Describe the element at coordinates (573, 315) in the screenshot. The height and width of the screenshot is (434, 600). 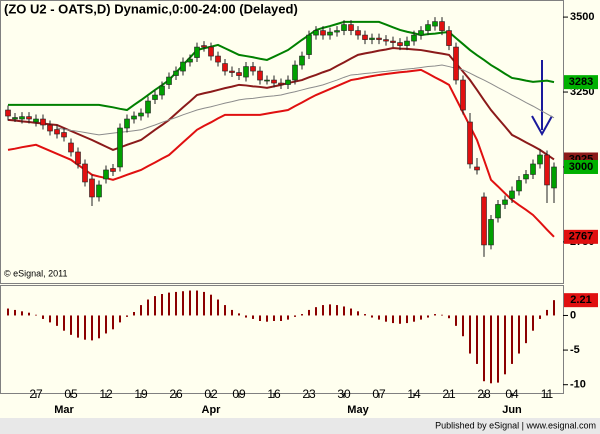
I see `y-tick-label: 0` at that location.